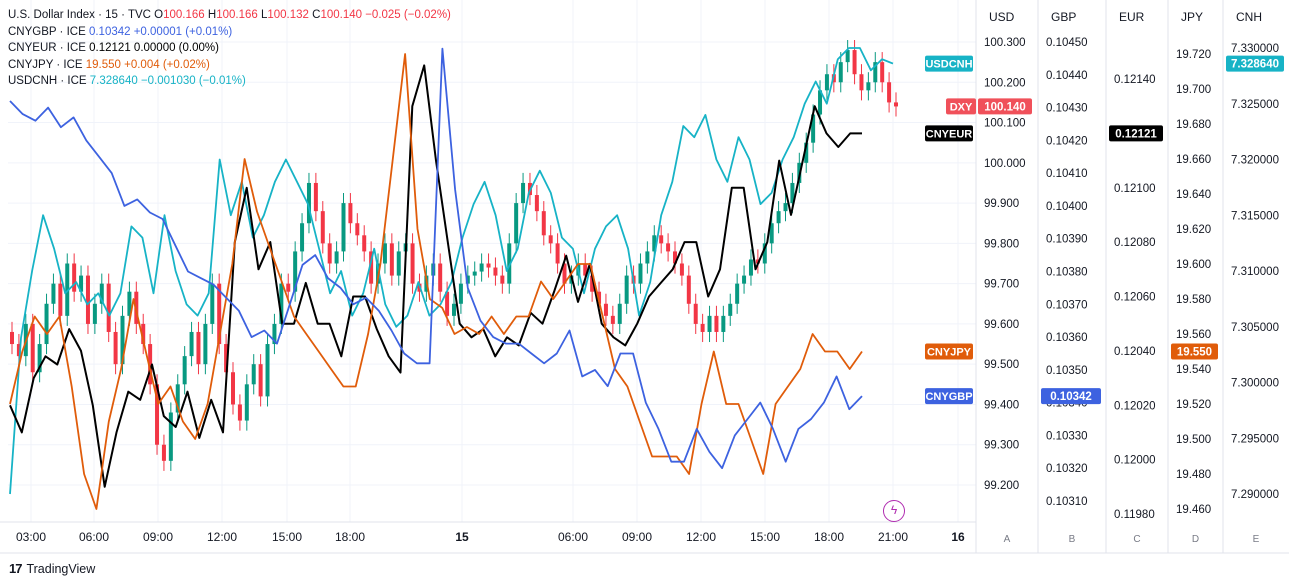 The image size is (1289, 584). I want to click on y-tick-label: 7.305000, so click(1255, 328).